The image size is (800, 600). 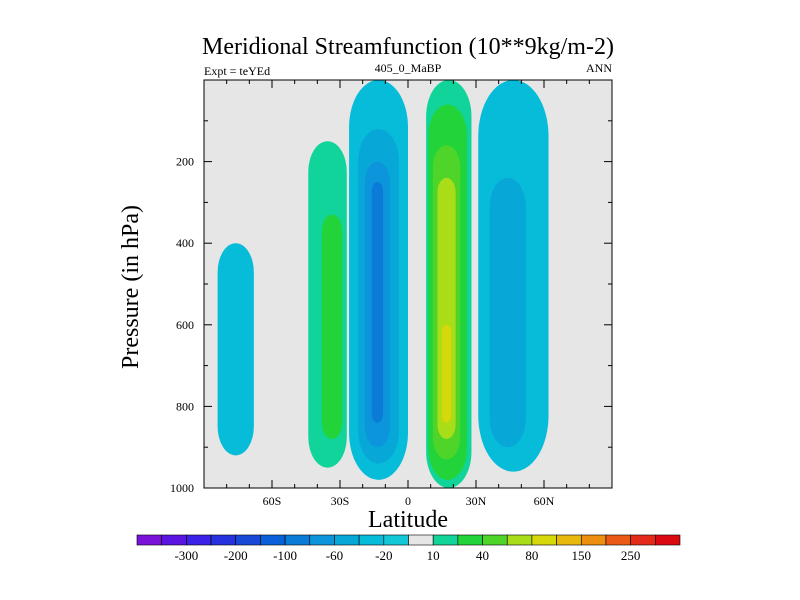 I want to click on colorbar-label: 250, so click(x=631, y=555).